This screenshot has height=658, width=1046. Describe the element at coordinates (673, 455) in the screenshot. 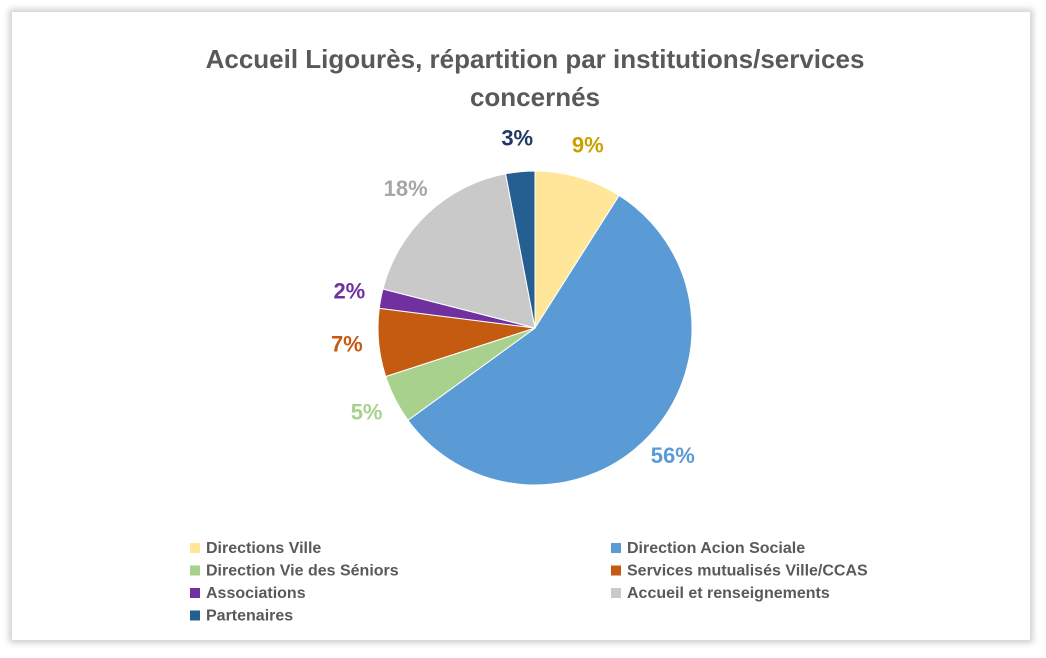

I see `data-label: 56%` at that location.